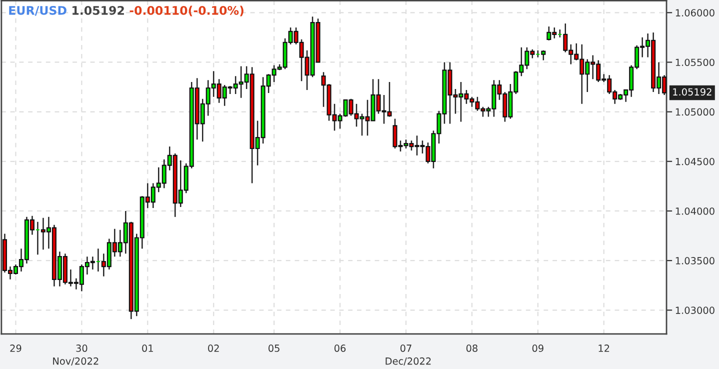 The width and height of the screenshot is (719, 369). Describe the element at coordinates (98, 10) in the screenshot. I see `chart-subtitle: 1.05192` at that location.